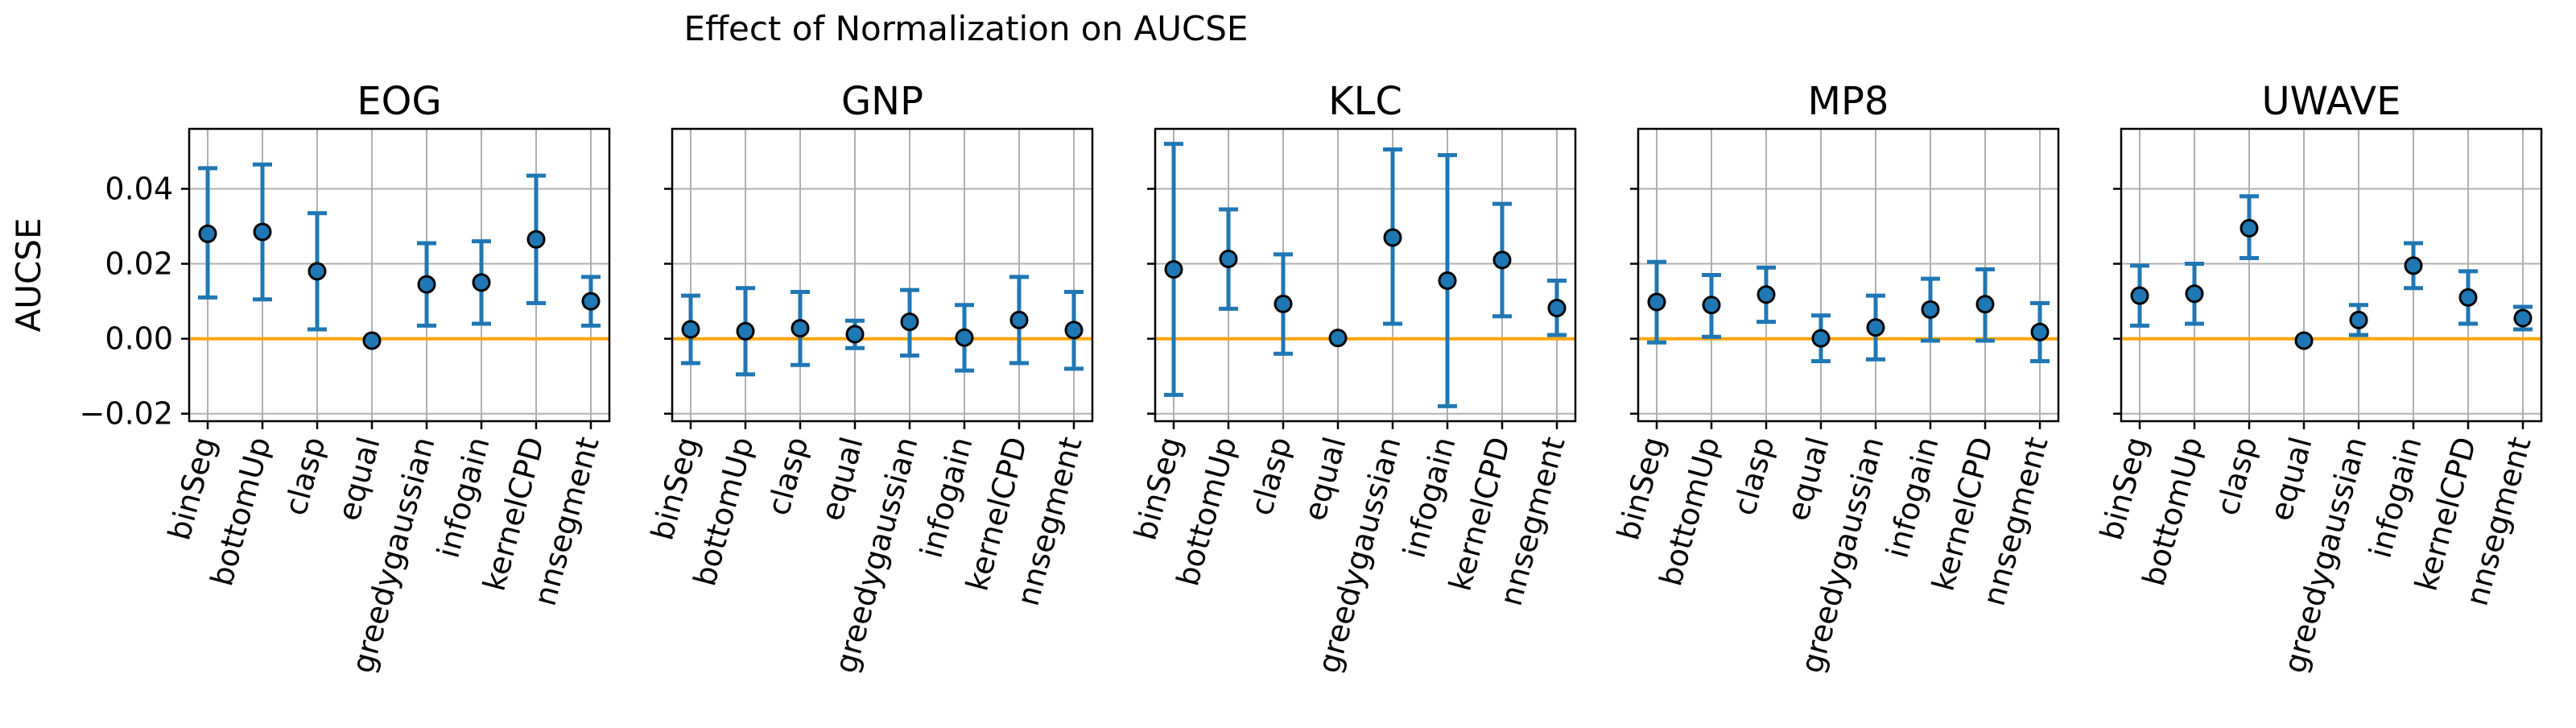 The height and width of the screenshot is (728, 2576). What do you see at coordinates (2413, 265) in the screenshot?
I see `panel-uwave-point-infogain` at bounding box center [2413, 265].